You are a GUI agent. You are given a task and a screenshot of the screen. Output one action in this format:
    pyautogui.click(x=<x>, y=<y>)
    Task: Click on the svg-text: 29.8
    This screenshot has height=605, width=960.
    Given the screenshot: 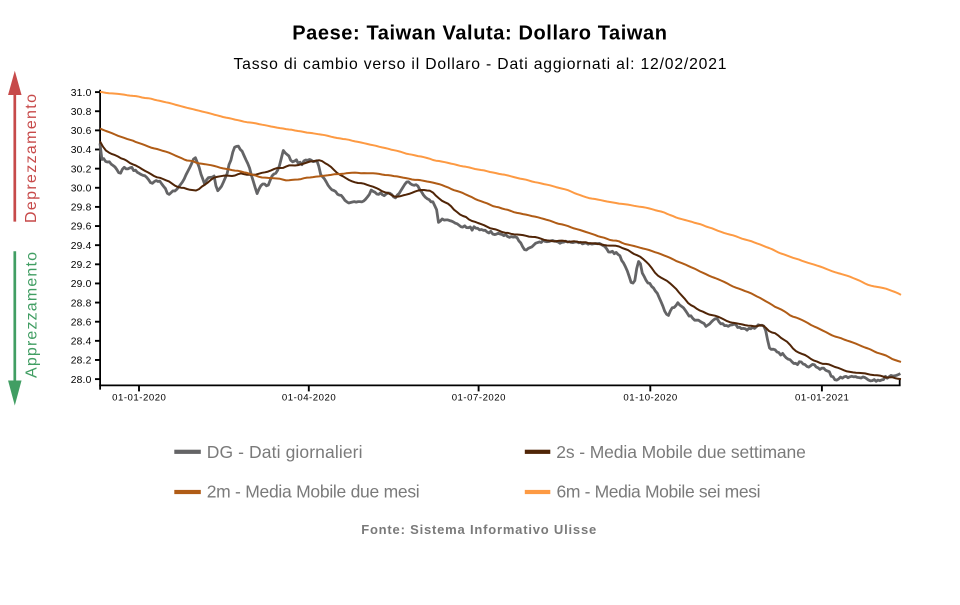 What is the action you would take?
    pyautogui.click(x=81, y=208)
    